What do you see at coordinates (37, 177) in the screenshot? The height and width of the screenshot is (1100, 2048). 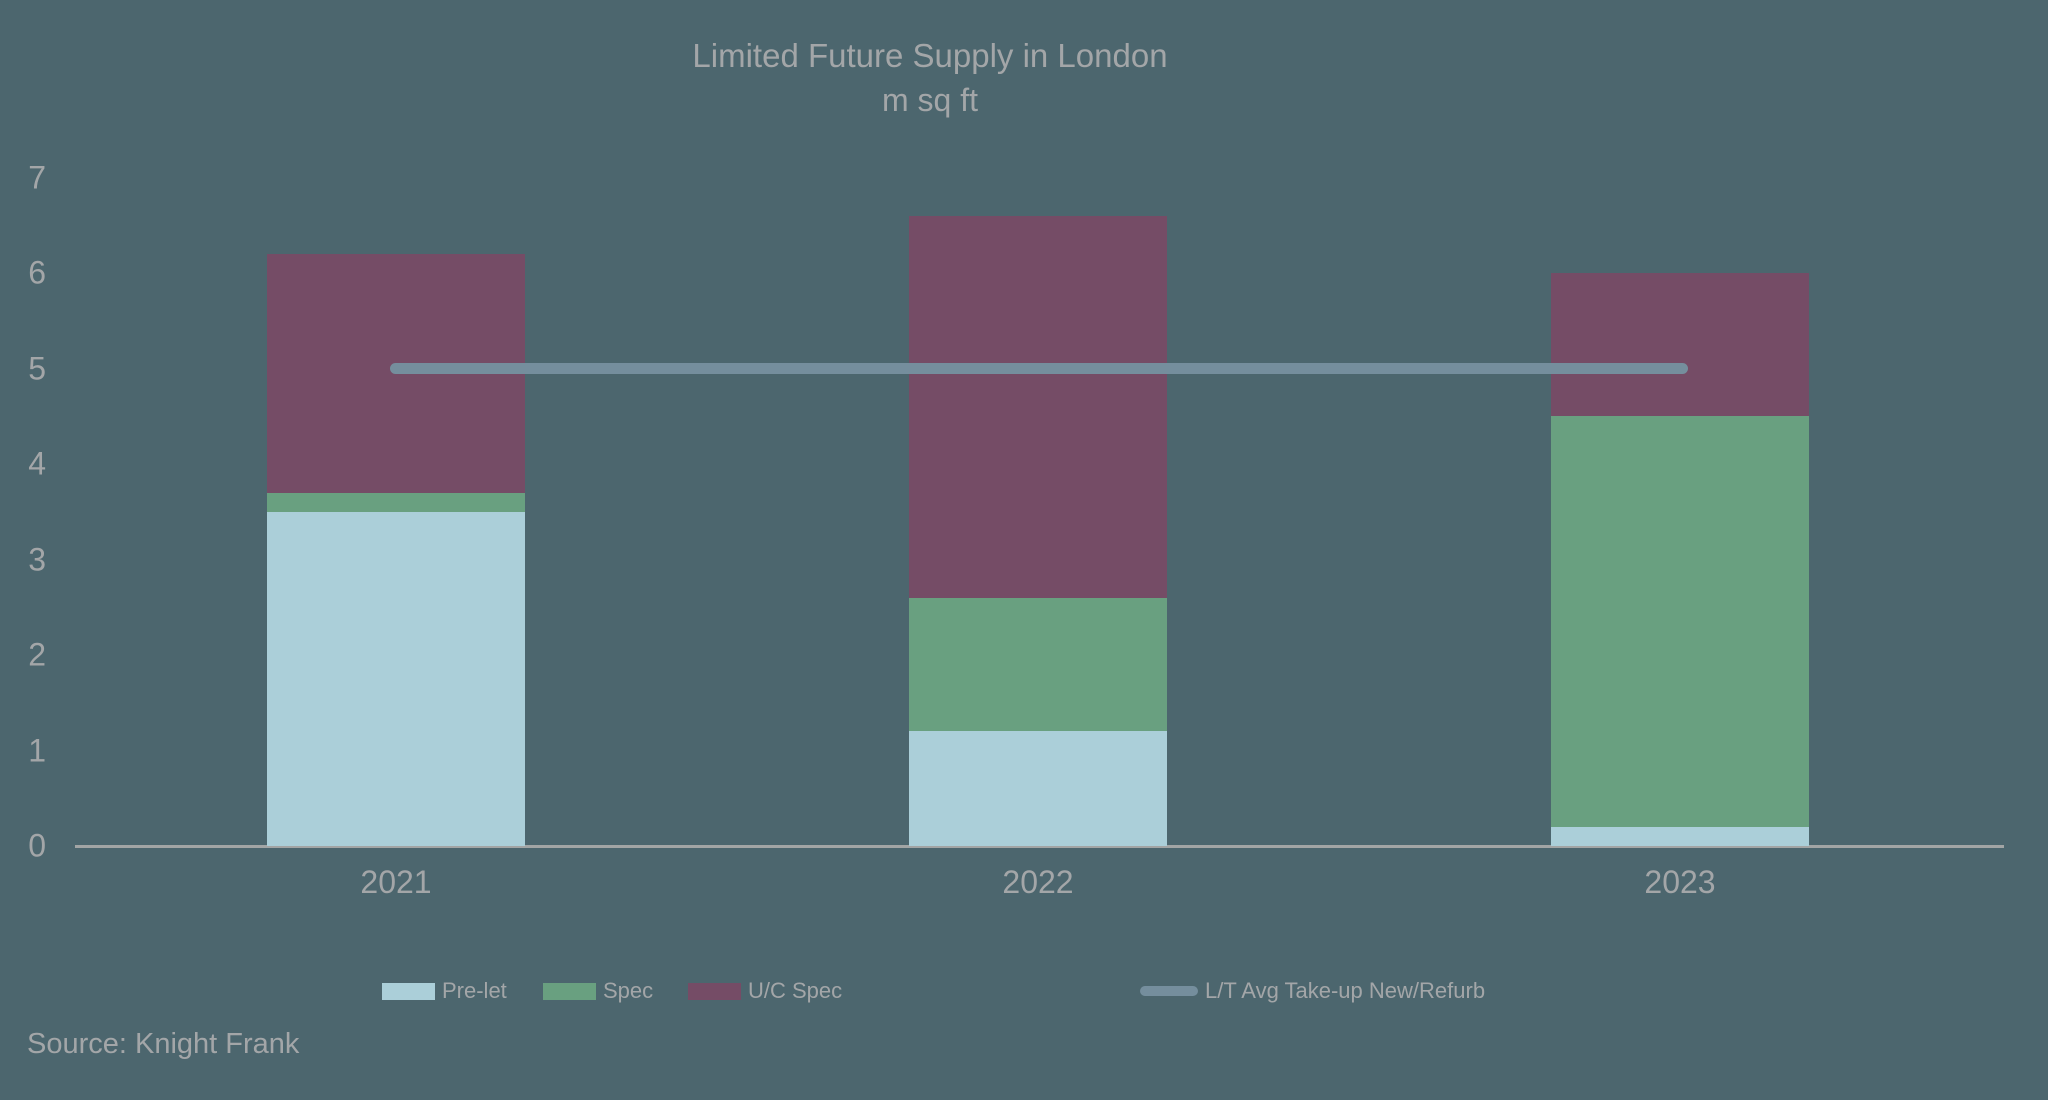 I see `y-tick-label-7: 7` at bounding box center [37, 177].